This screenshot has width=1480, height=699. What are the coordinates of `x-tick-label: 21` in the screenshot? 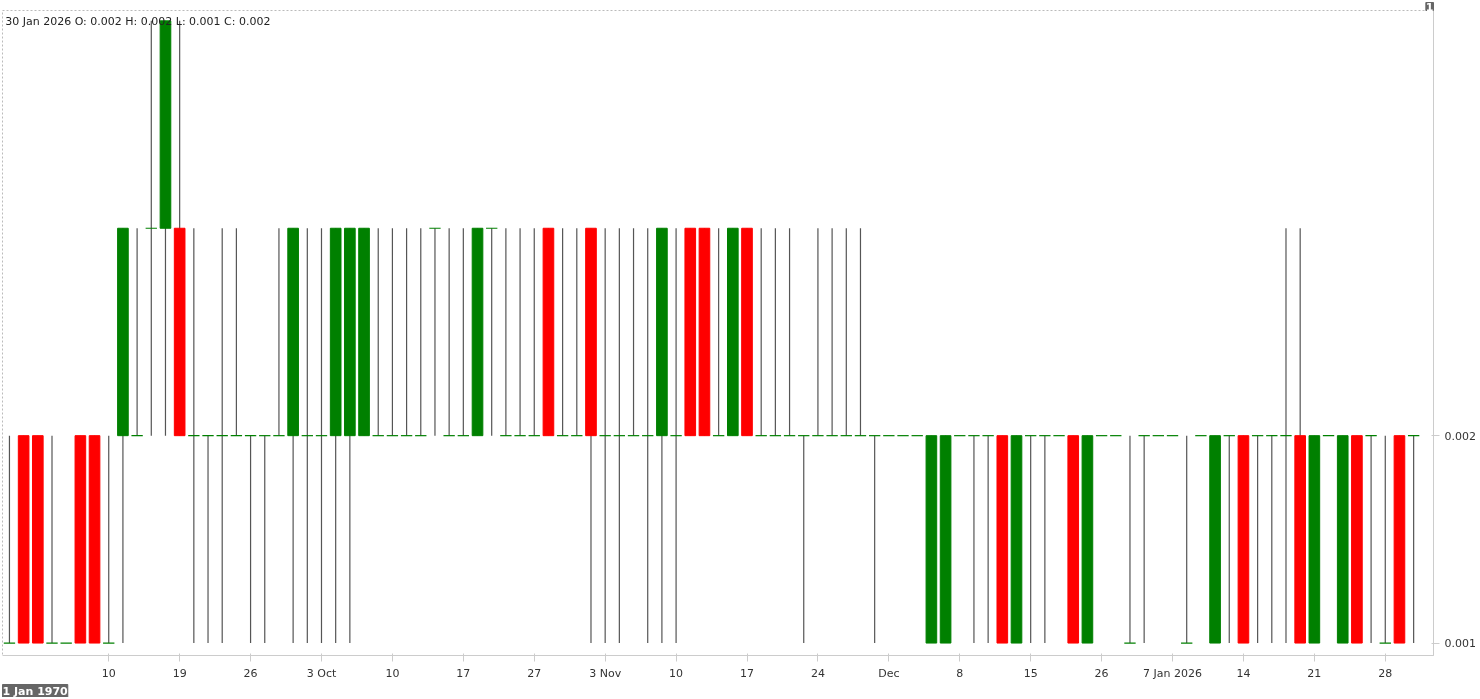 It's located at (1314, 673).